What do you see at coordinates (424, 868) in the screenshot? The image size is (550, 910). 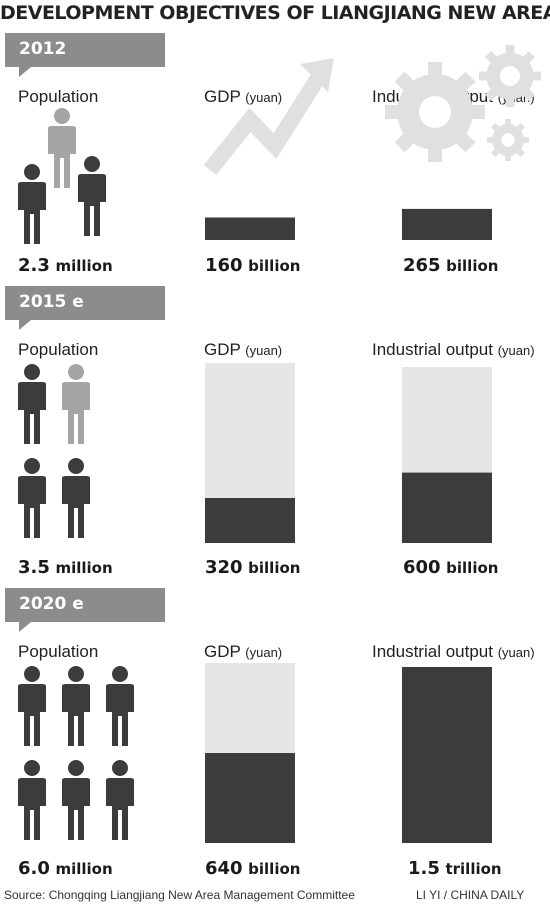 I see `value-number: 1.5` at bounding box center [424, 868].